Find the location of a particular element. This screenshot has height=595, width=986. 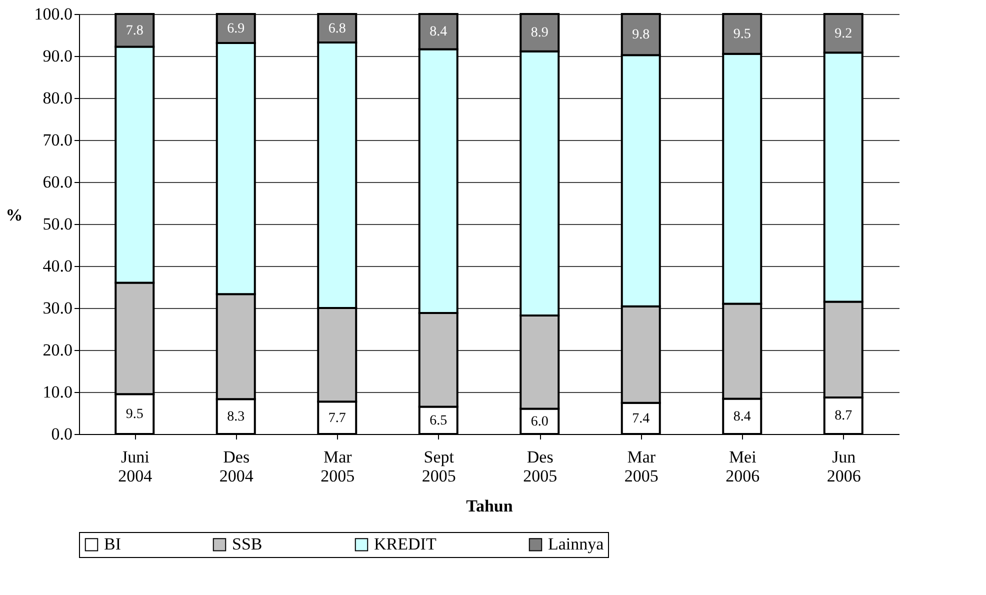

y-tick-label: 50.0 is located at coordinates (57, 224).